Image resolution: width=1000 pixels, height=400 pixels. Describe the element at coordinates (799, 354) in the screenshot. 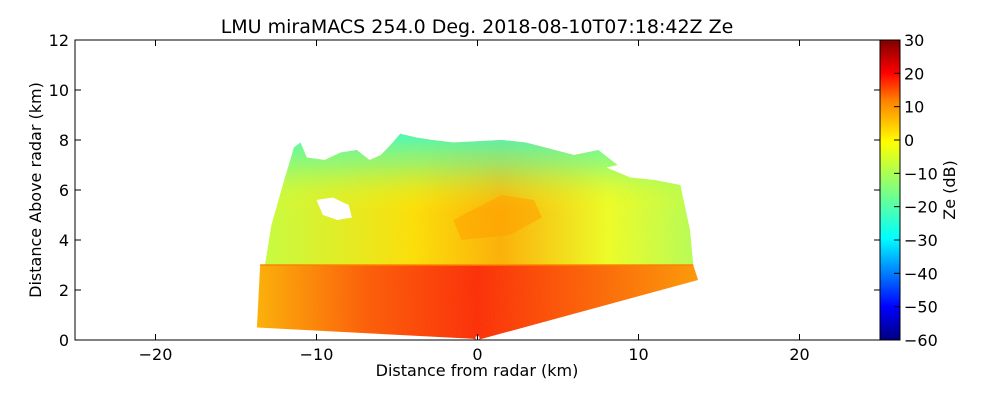

I see `x-tick-label: 20` at that location.